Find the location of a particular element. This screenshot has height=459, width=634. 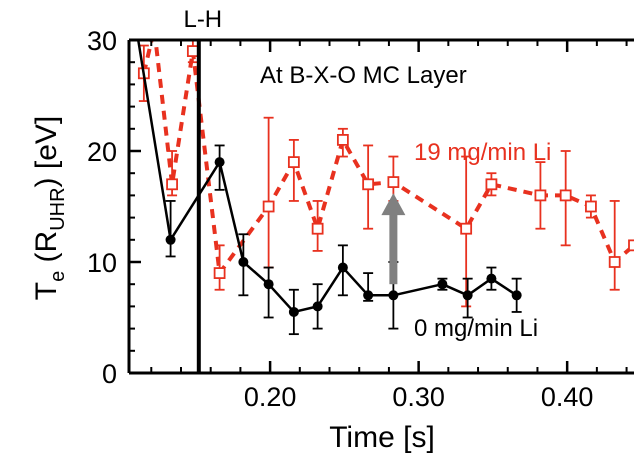

arrow-shaft is located at coordinates (393, 249).